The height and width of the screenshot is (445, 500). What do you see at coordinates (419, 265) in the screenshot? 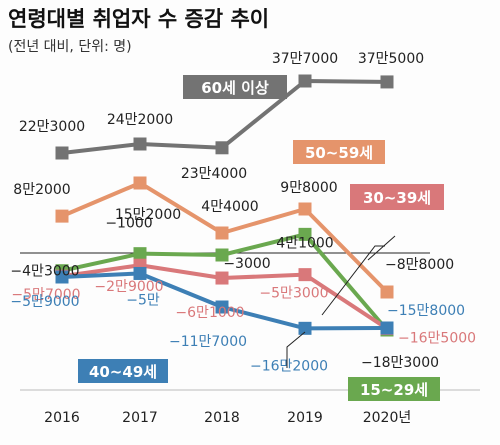
I see `data-label: −8만8000` at bounding box center [419, 265].